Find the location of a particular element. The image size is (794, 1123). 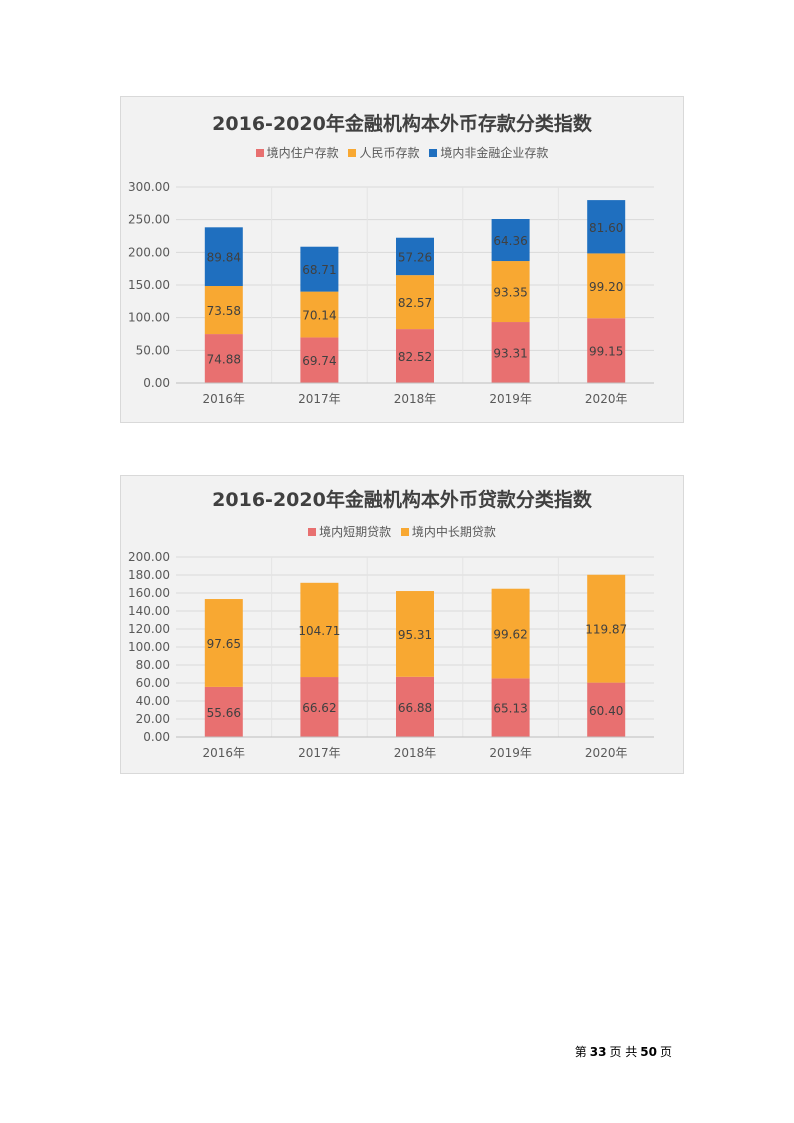

footer-total-pages: 50 is located at coordinates (648, 1052).